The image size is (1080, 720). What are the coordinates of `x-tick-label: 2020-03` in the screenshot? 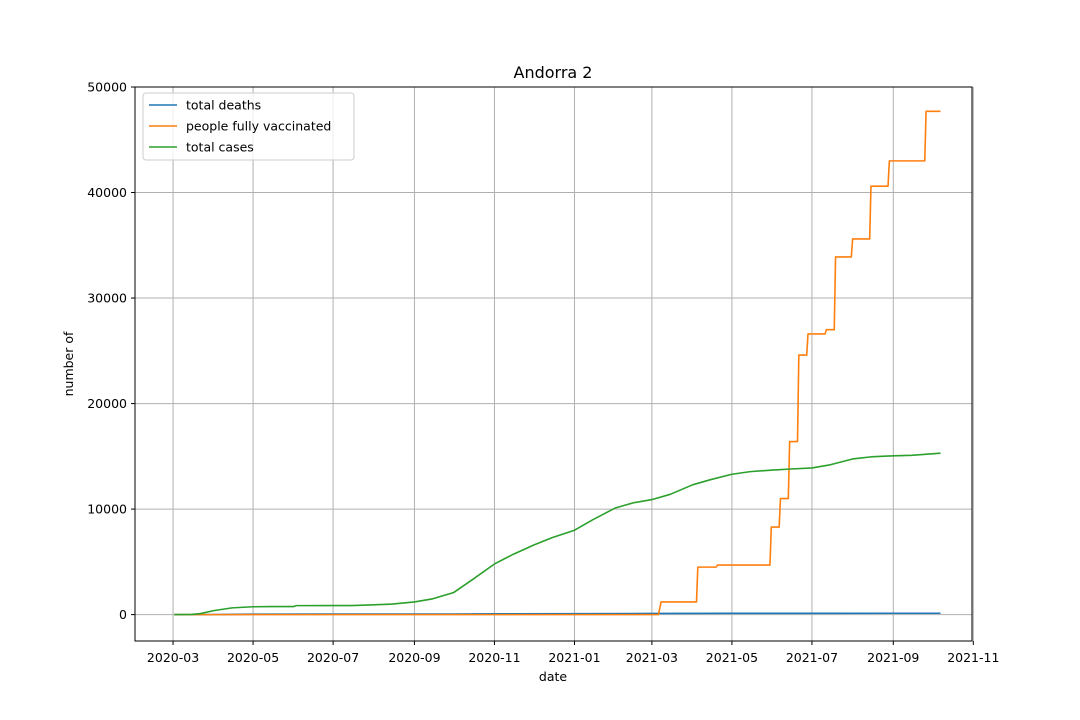 It's located at (173, 657).